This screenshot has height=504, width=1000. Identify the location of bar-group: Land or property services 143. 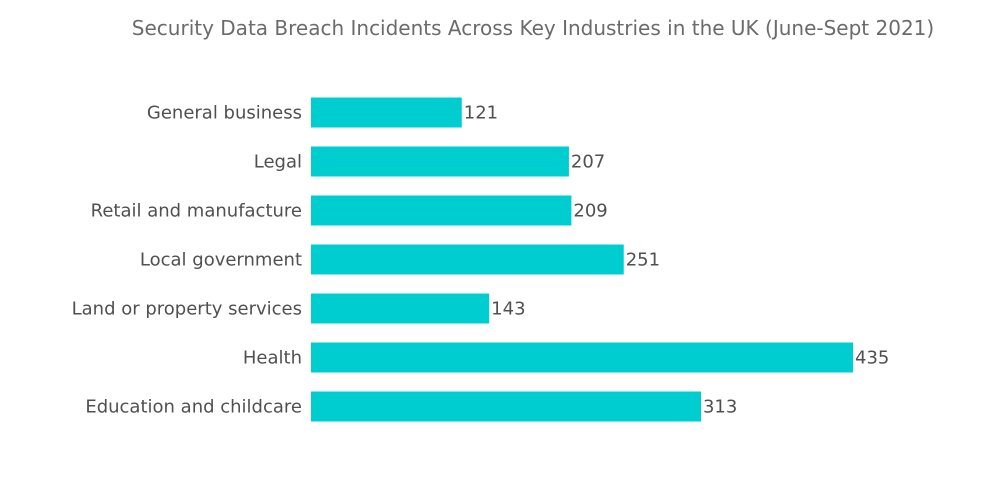
(299, 308).